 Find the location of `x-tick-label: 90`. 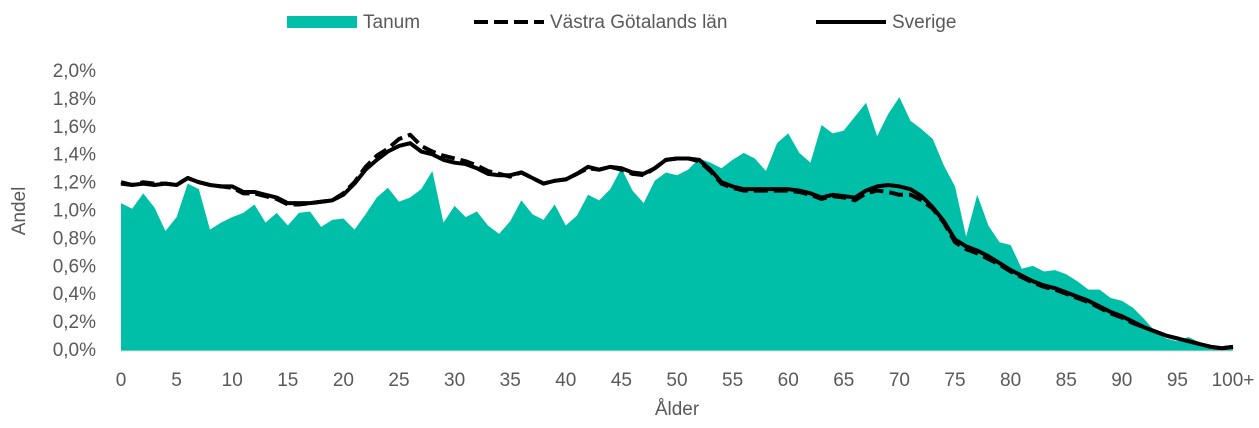

x-tick-label: 90 is located at coordinates (1121, 380).